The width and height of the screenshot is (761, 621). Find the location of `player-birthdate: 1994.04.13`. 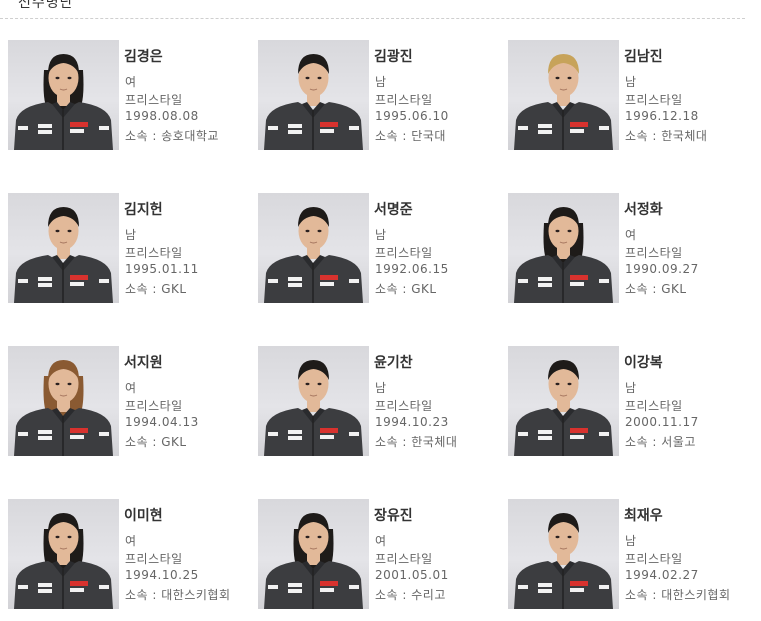

player-birthdate: 1994.04.13 is located at coordinates (162, 422).